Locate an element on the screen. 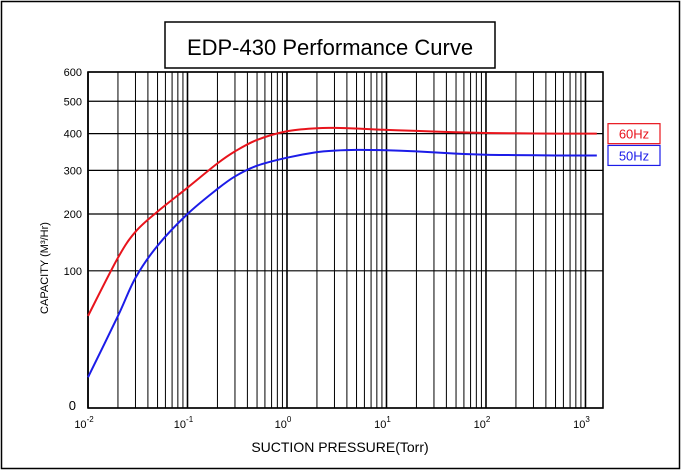 The width and height of the screenshot is (681, 475). y-tick-label: 0 is located at coordinates (72, 405).